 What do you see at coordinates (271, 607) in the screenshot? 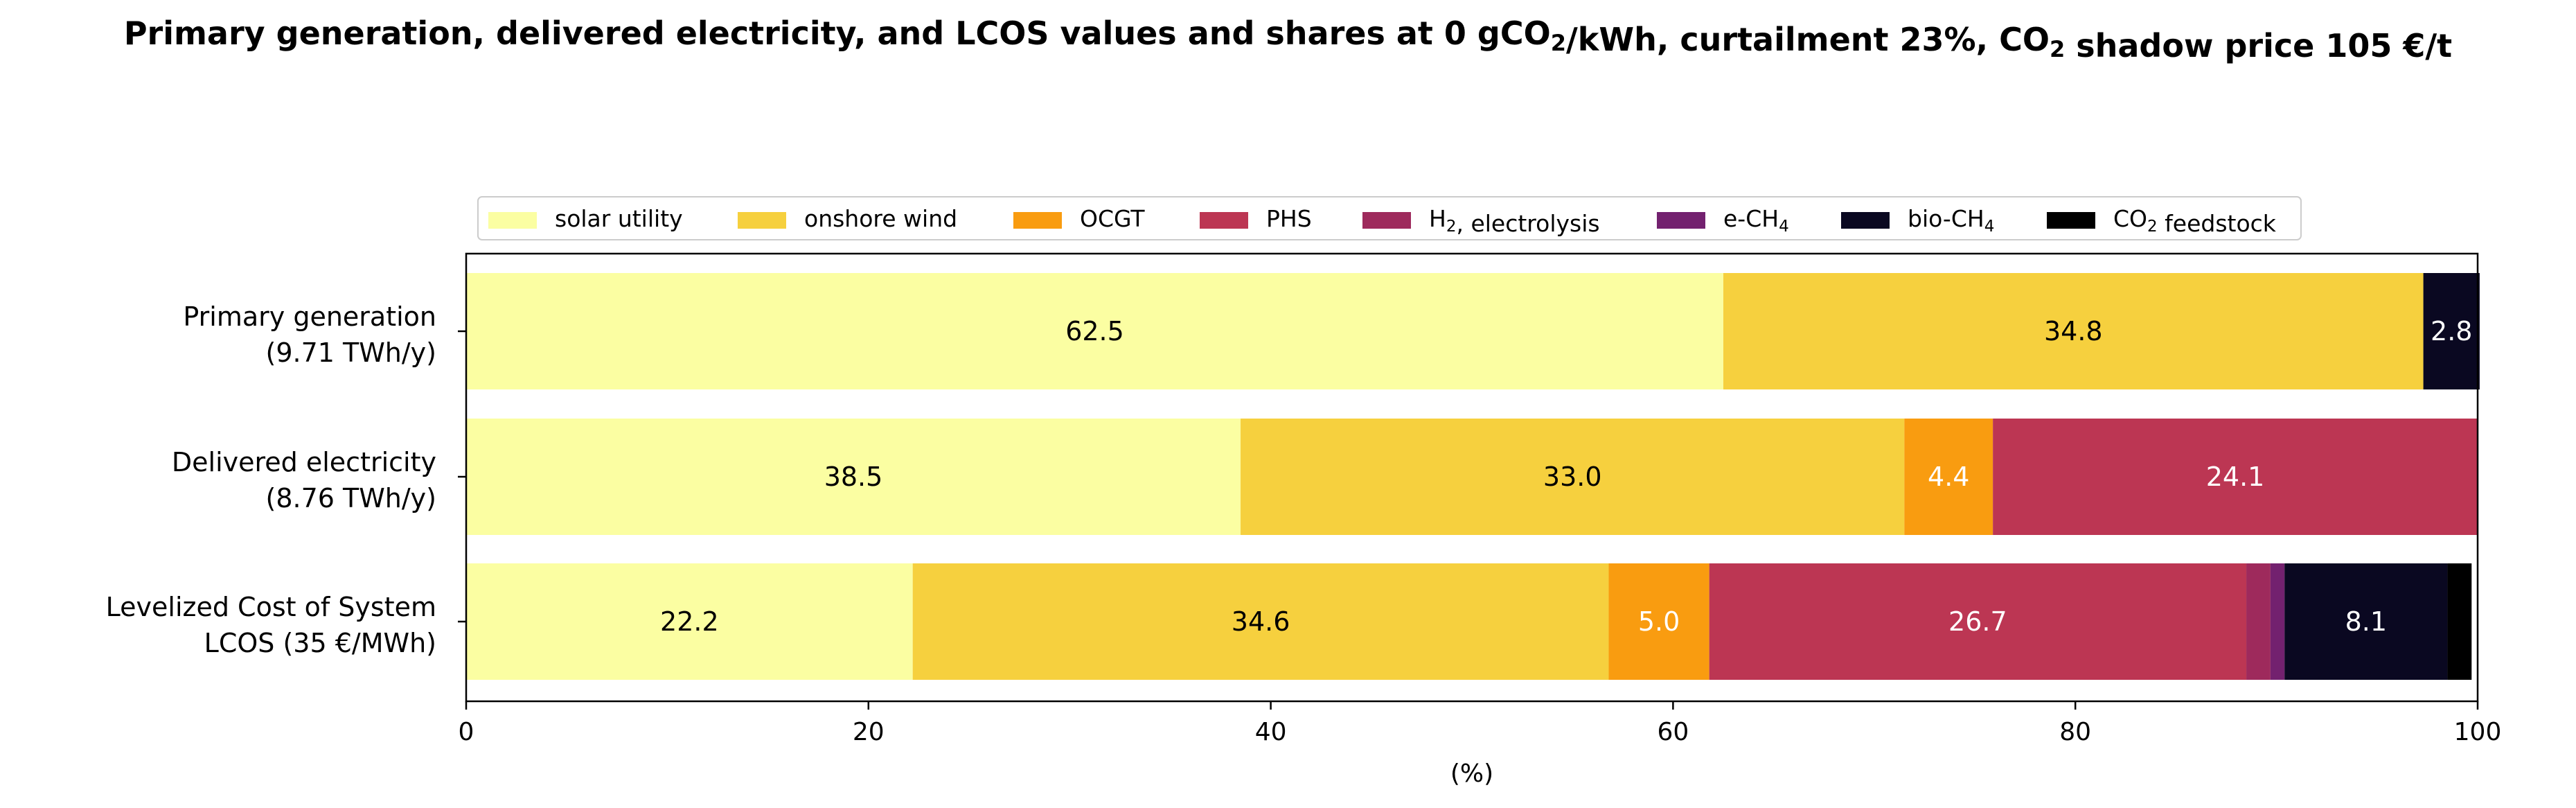
I see `category-label: Levelized Cost of System` at bounding box center [271, 607].